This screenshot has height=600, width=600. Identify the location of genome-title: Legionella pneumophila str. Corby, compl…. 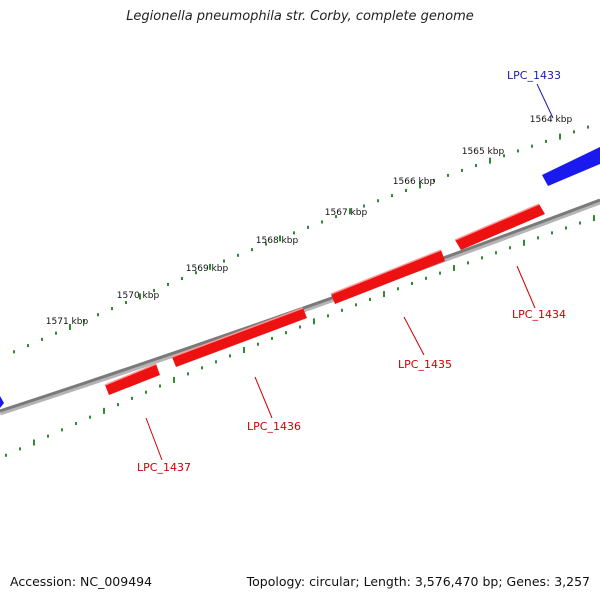
(300, 16).